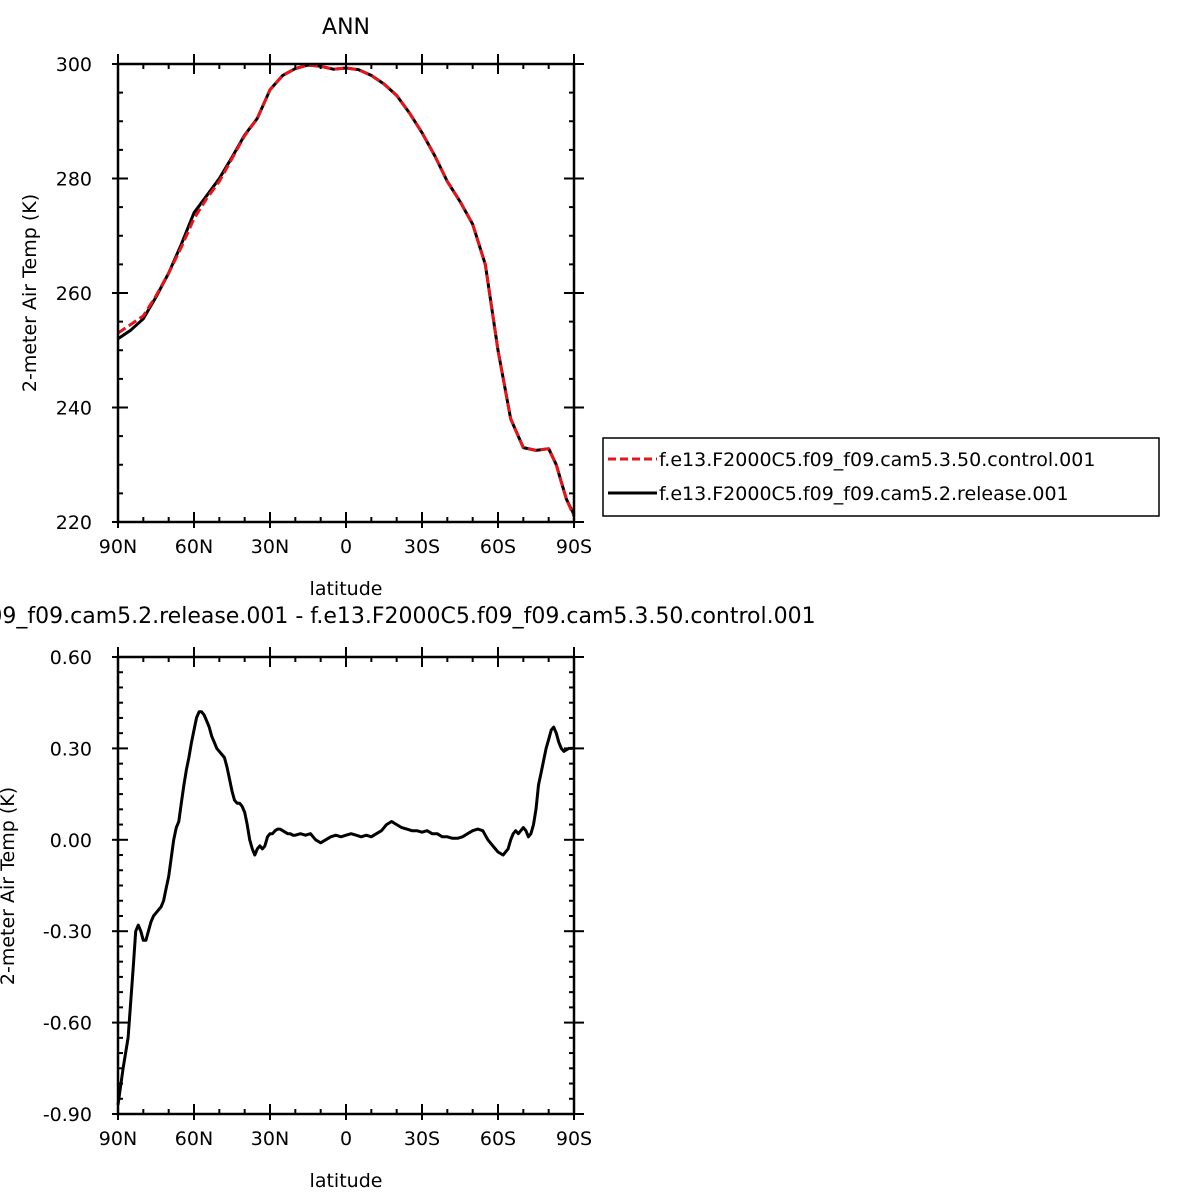  What do you see at coordinates (67, 1115) in the screenshot?
I see `y-tick-label: -0.90` at bounding box center [67, 1115].